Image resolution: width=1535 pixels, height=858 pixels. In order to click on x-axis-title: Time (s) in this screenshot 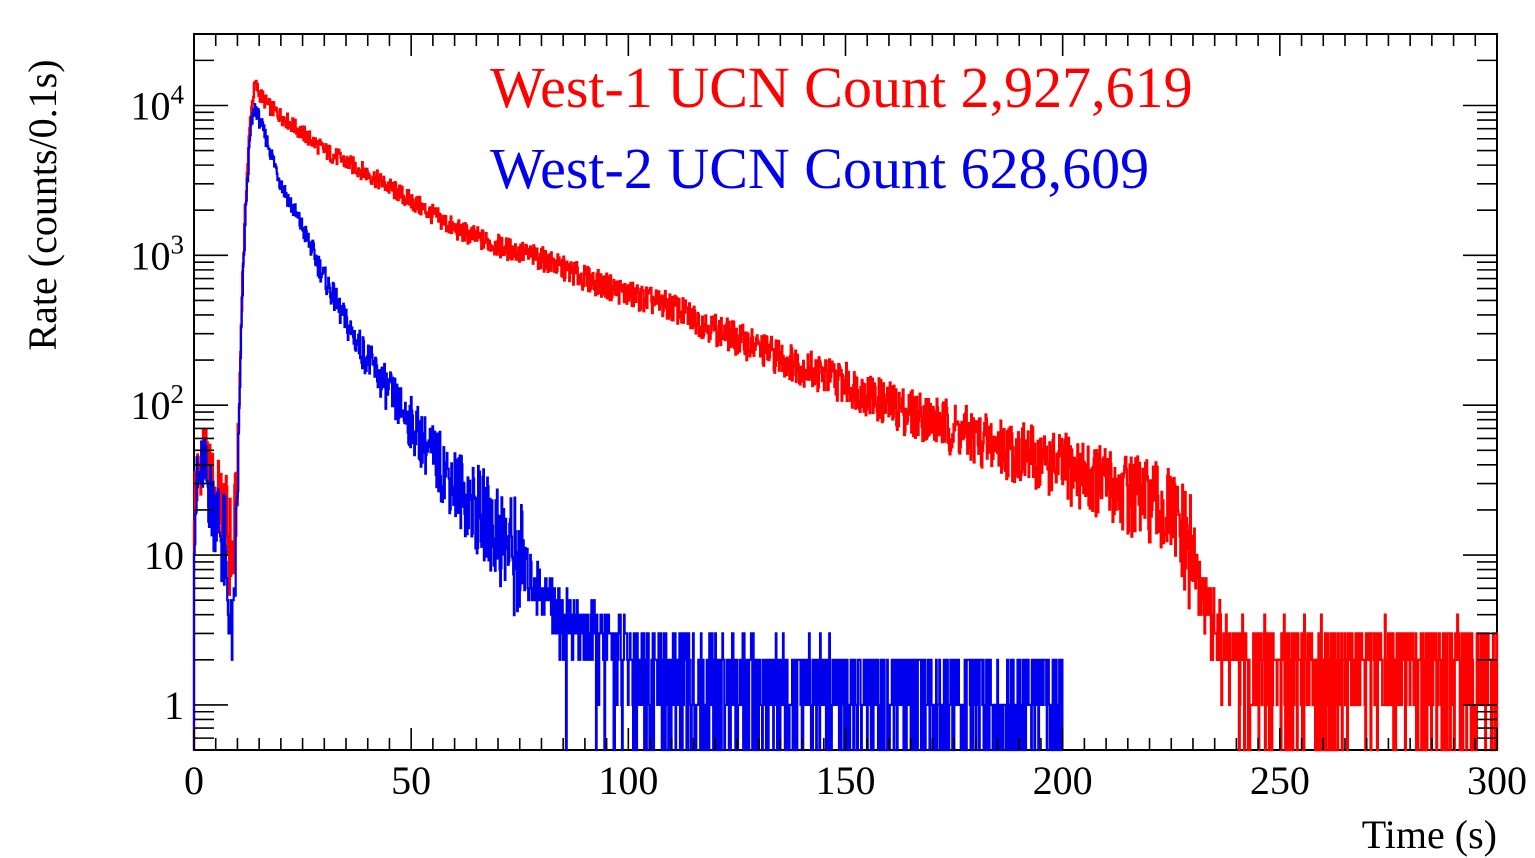, I will do `click(1429, 834)`.